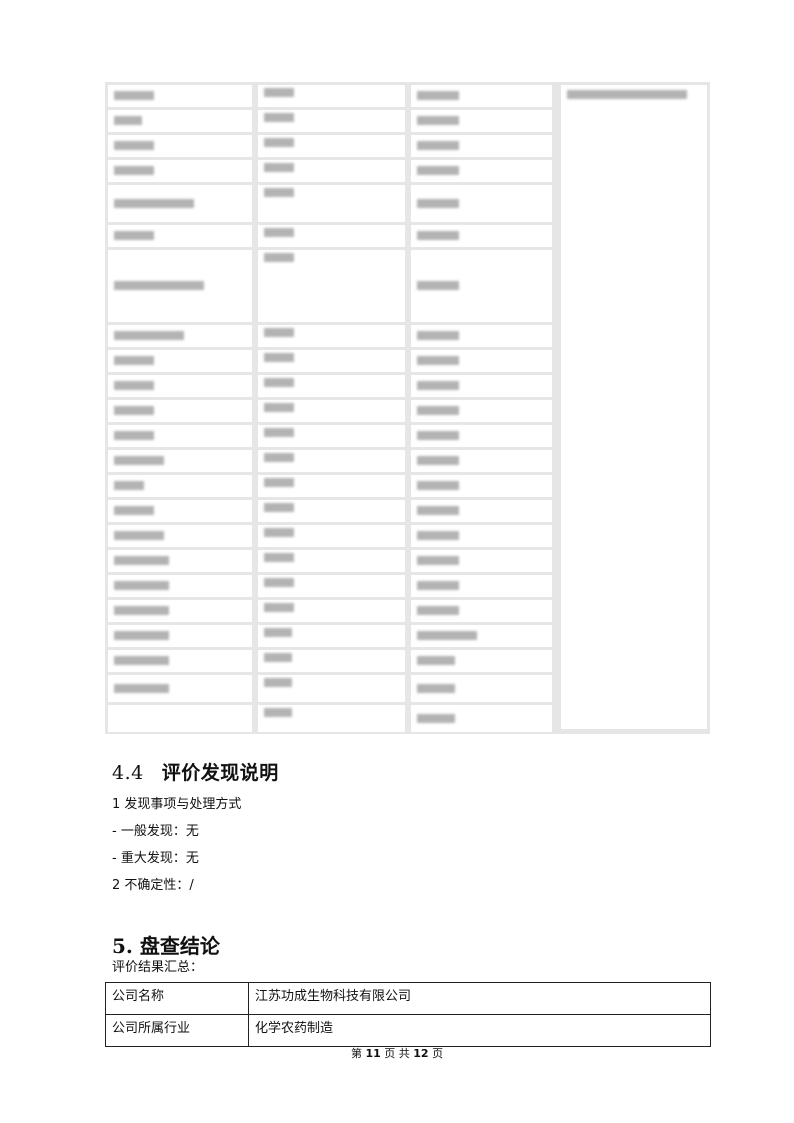 This screenshot has width=794, height=1123. I want to click on total-pages: 12, so click(421, 1053).